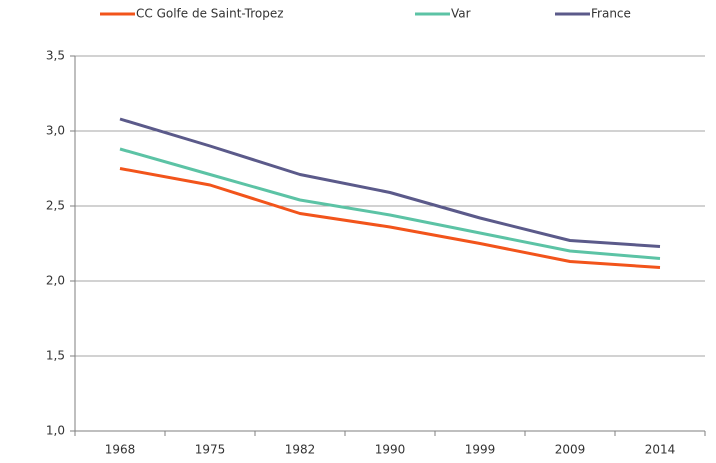 The height and width of the screenshot is (463, 716). I want to click on x-tick-label: 1975, so click(210, 450).